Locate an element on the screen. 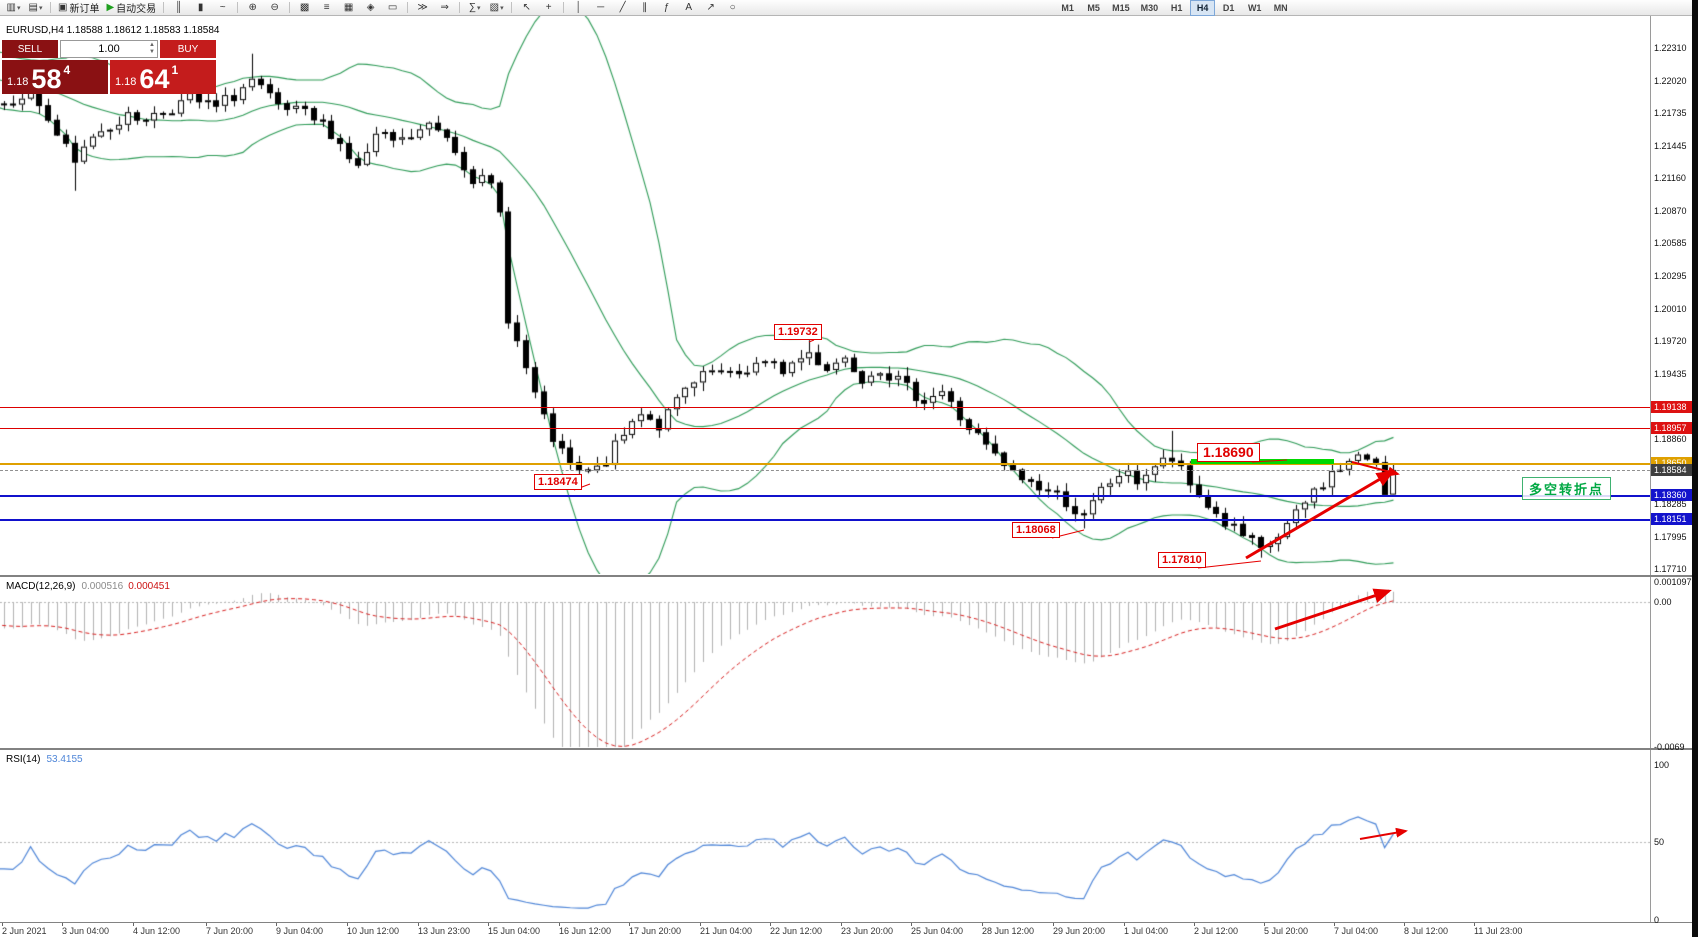 The width and height of the screenshot is (1698, 937). time-label: 23 Jun 20:00 is located at coordinates (867, 931).